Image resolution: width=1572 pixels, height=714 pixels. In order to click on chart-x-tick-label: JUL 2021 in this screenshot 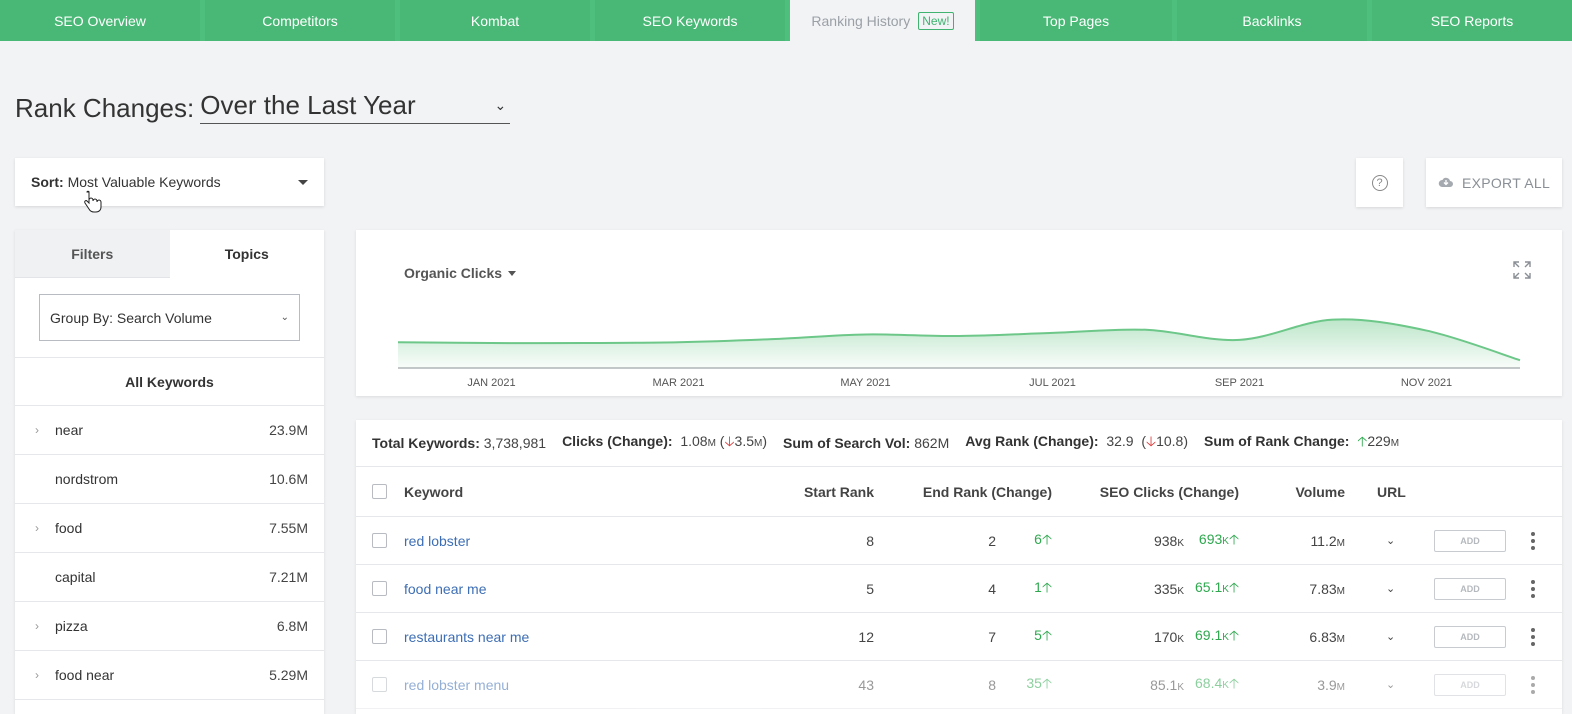, I will do `click(1052, 383)`.